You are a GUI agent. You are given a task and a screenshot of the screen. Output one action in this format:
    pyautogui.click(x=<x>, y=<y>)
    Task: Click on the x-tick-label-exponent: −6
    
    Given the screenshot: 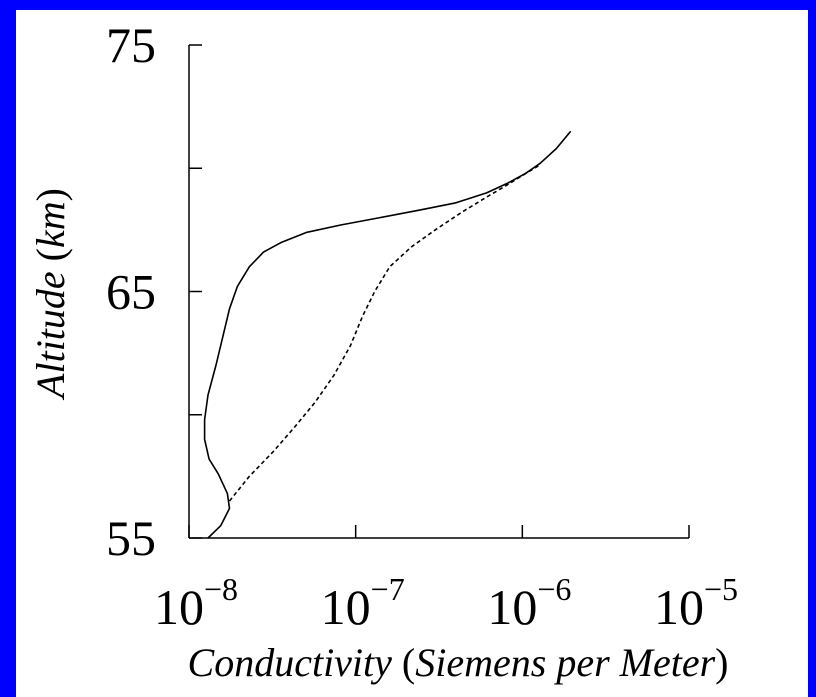 What is the action you would take?
    pyautogui.click(x=554, y=589)
    